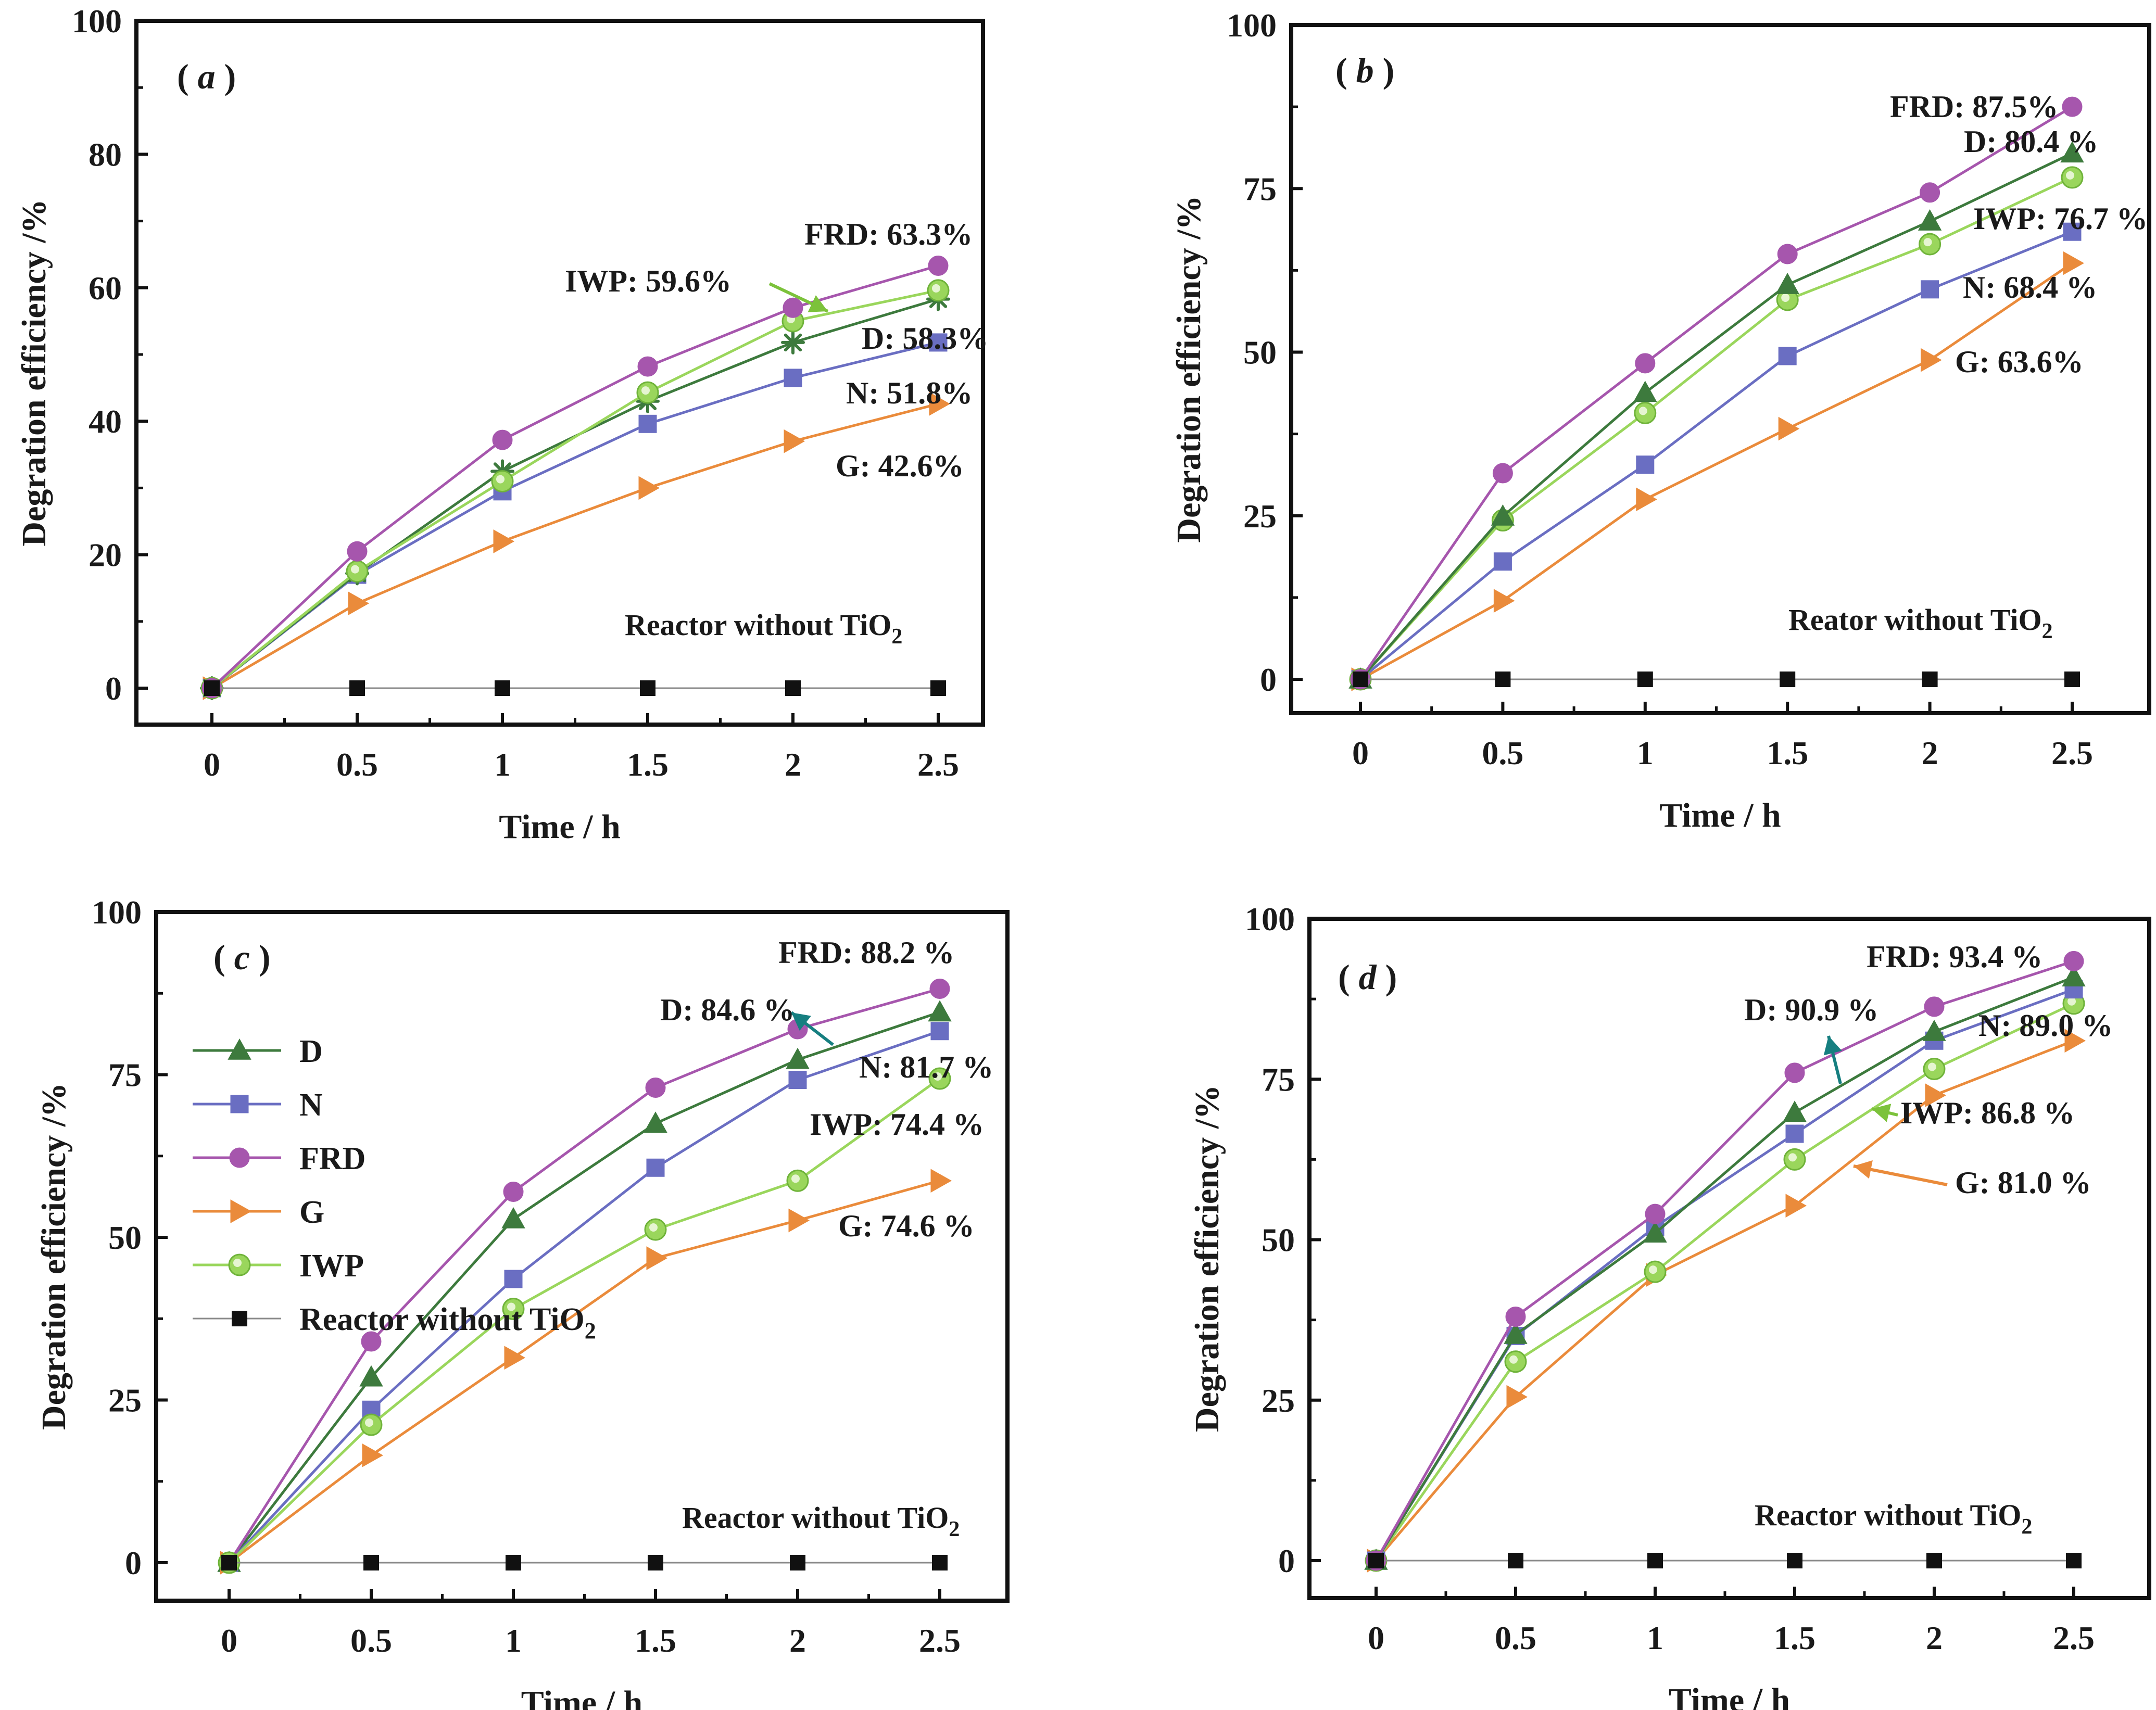  I want to click on series-line-b-frd, so click(1716, 392).